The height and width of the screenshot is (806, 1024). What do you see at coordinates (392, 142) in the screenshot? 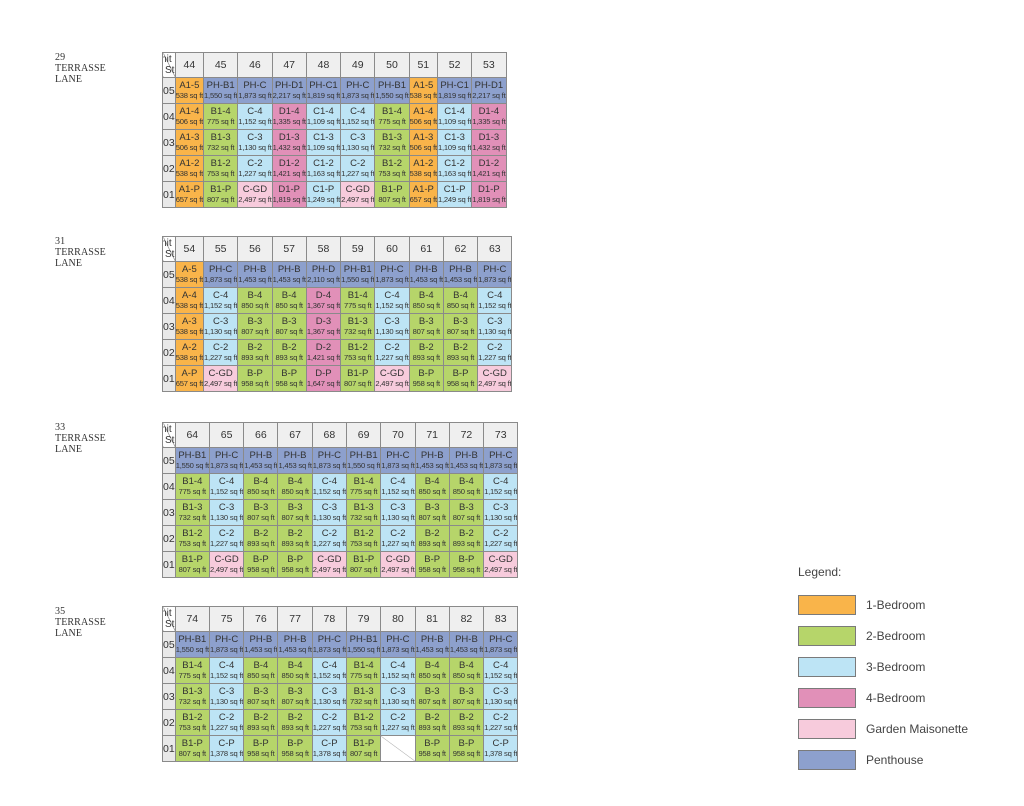
I see `unit-cell: B1-3 732 sq ft` at bounding box center [392, 142].